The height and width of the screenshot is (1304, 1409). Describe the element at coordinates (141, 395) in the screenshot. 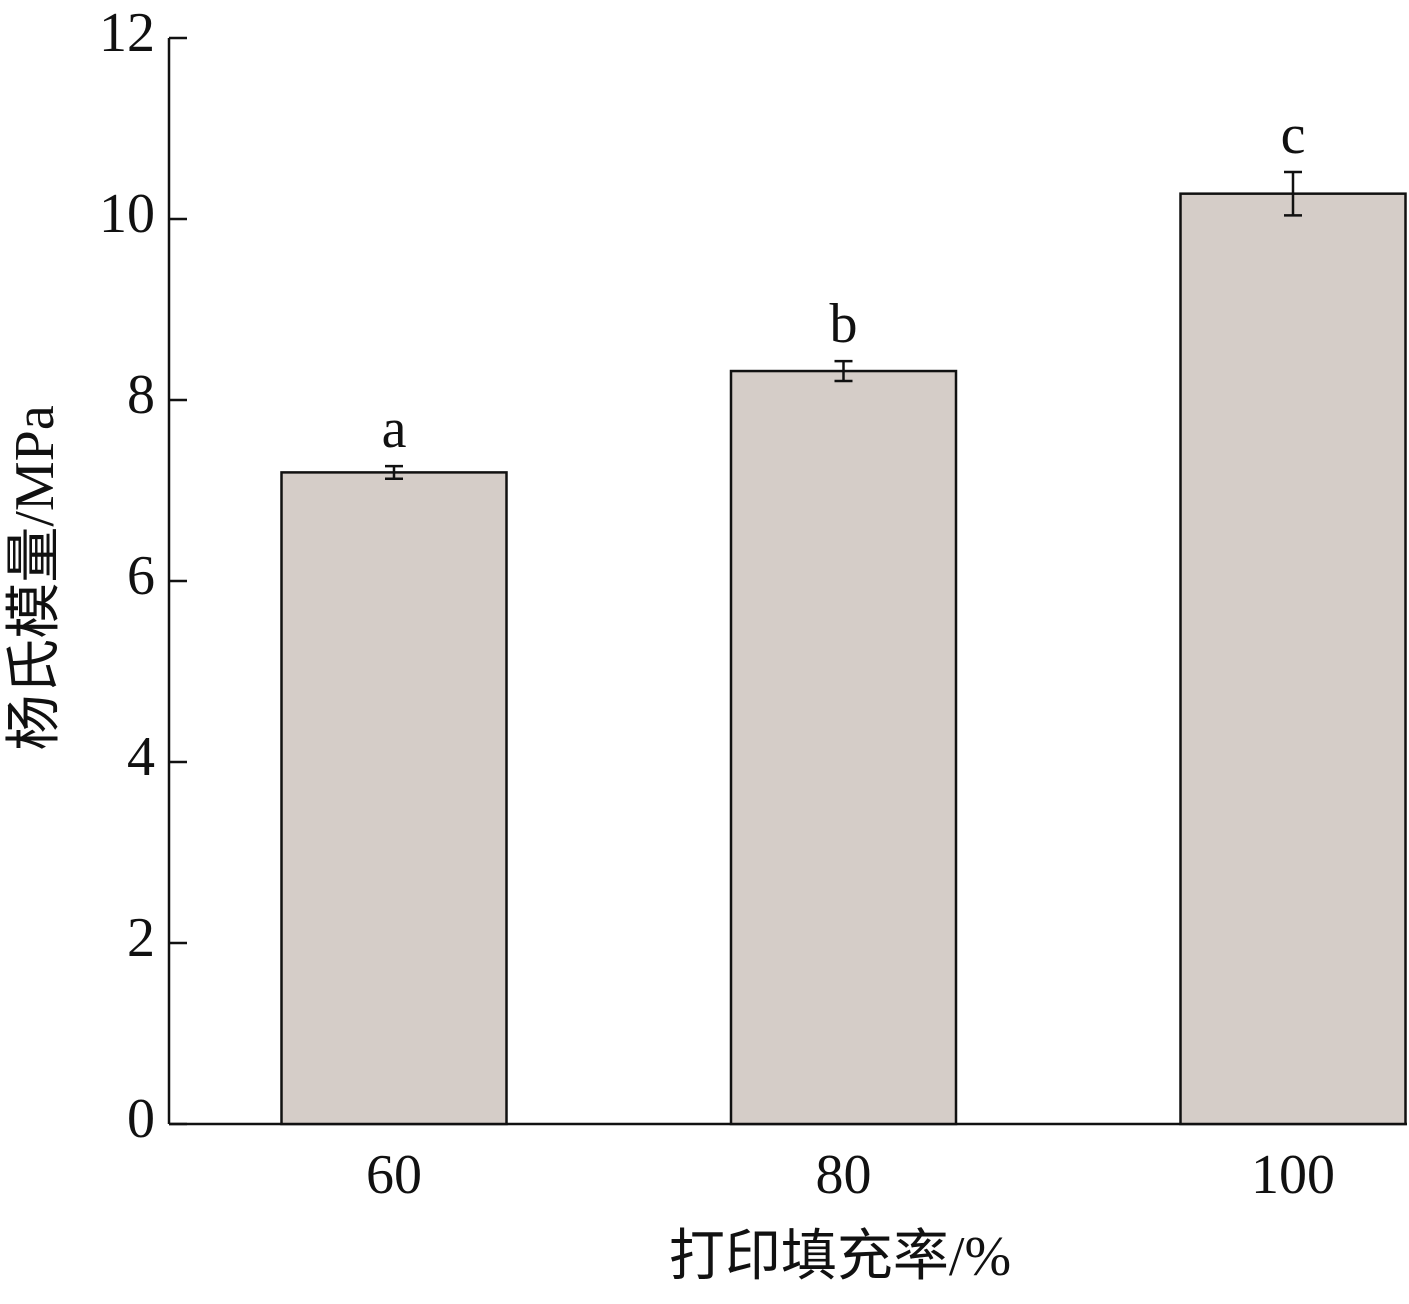

I see `y-tick-label: 8` at that location.